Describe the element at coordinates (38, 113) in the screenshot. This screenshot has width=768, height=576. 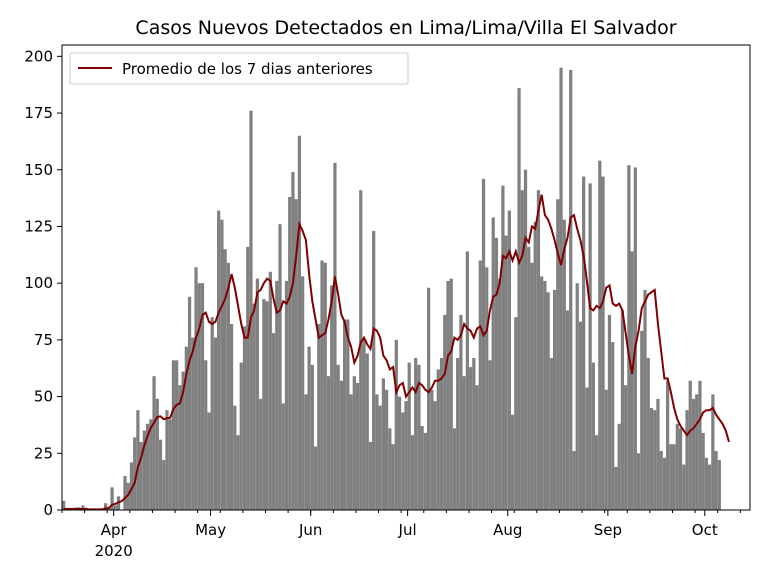
I see `y-tick-label: 175` at that location.